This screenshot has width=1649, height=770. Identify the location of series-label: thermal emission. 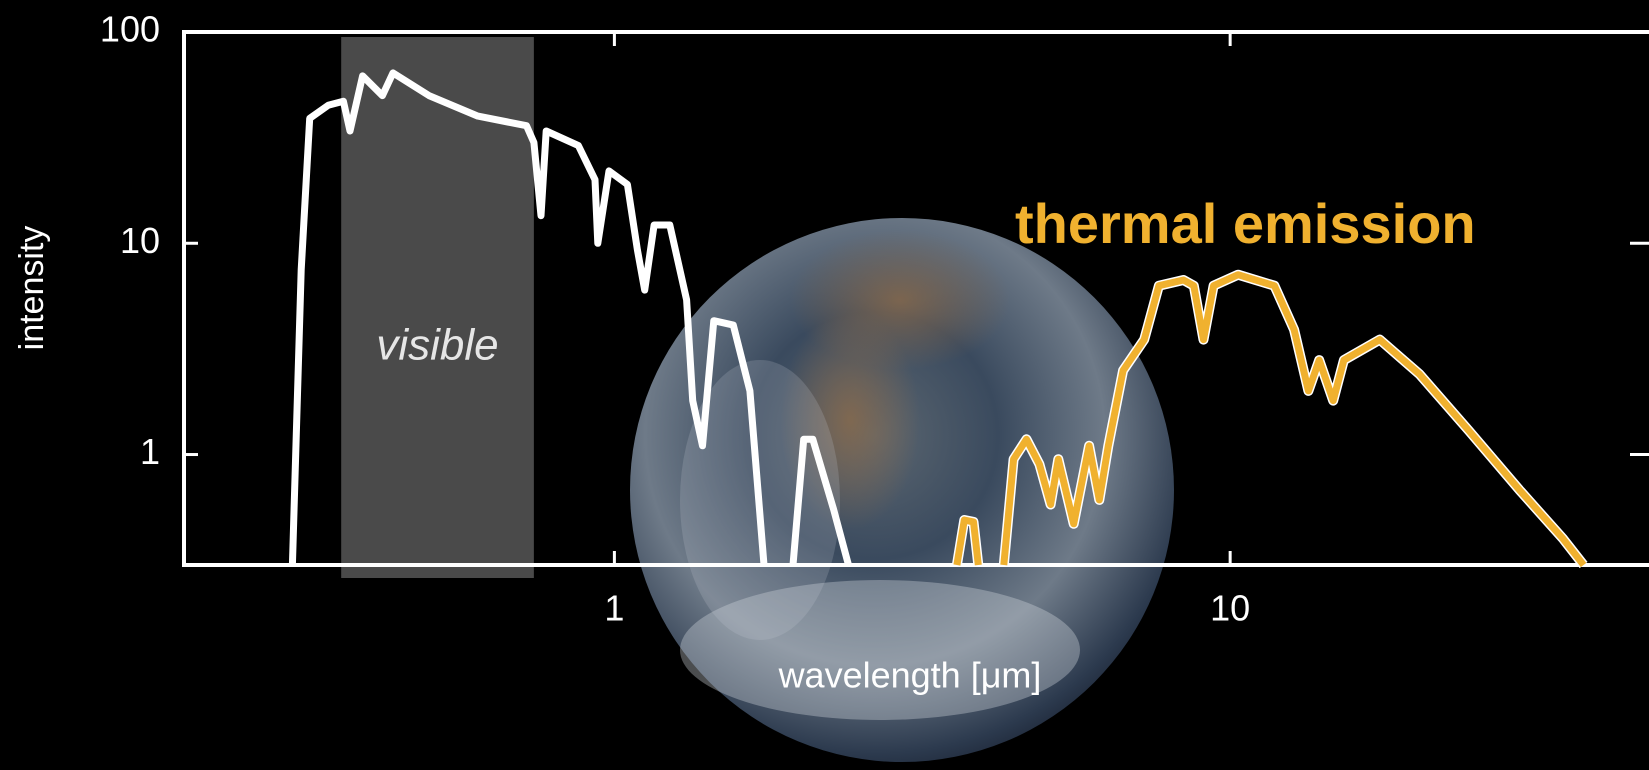
(1245, 223).